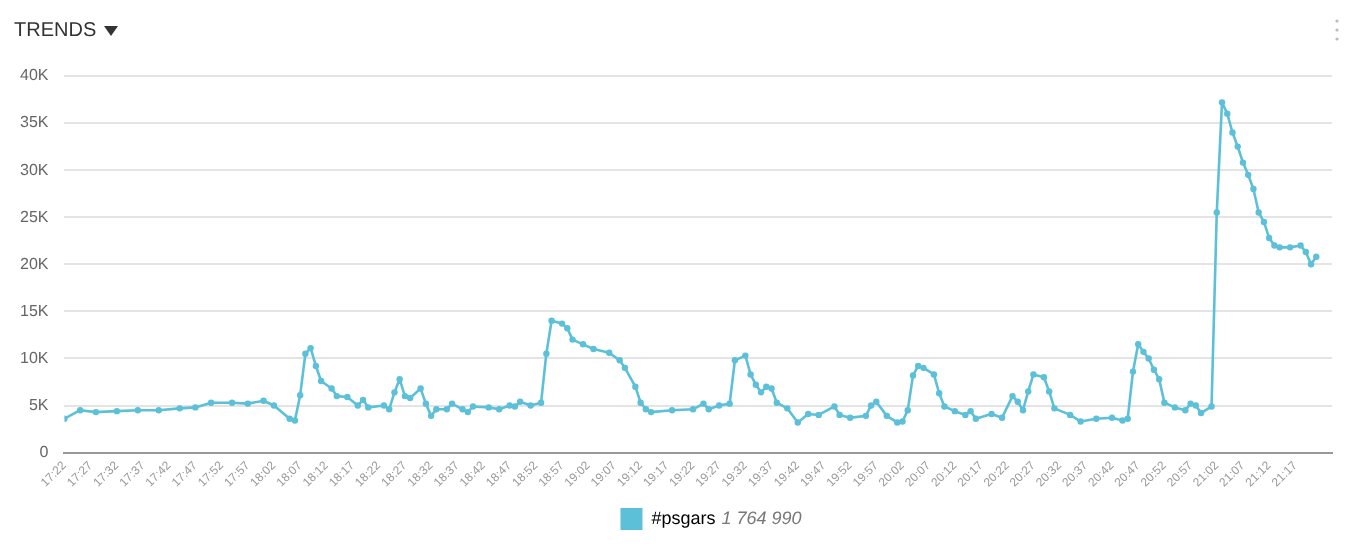 The image size is (1360, 558). What do you see at coordinates (39, 404) in the screenshot?
I see `y-tick-label: 5K` at bounding box center [39, 404].